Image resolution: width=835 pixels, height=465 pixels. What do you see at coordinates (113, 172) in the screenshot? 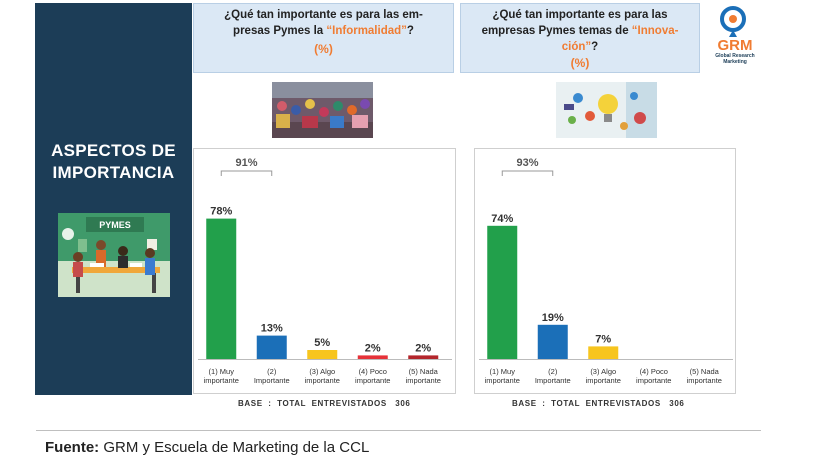
I see `section-title-line2: IMPORTANCIA` at bounding box center [113, 172].